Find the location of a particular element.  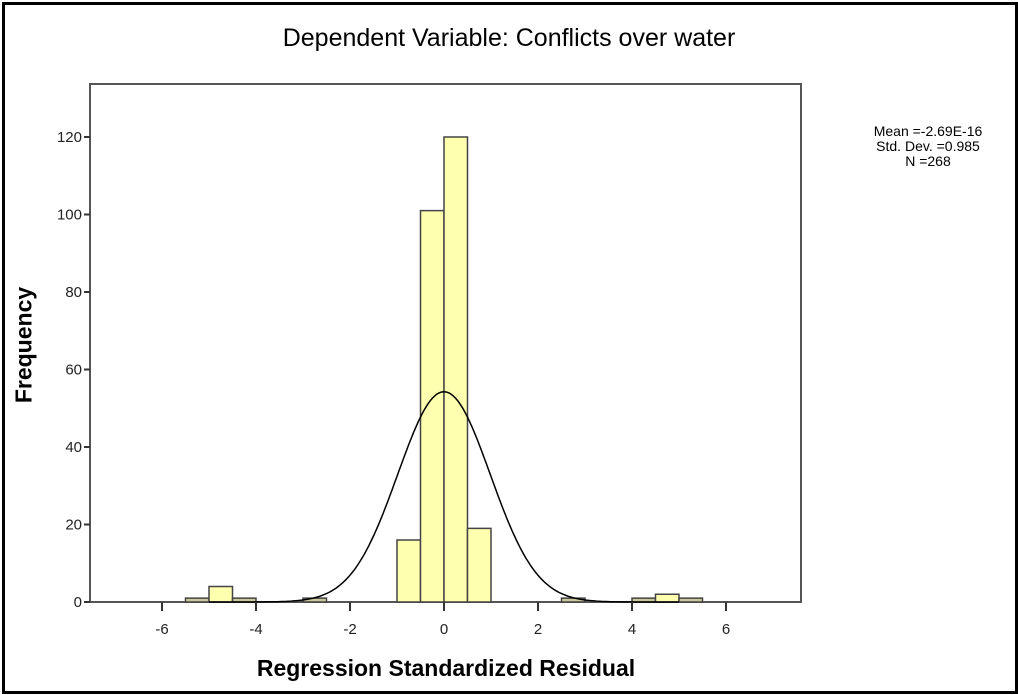

x-tick-label: -6 is located at coordinates (161, 629).